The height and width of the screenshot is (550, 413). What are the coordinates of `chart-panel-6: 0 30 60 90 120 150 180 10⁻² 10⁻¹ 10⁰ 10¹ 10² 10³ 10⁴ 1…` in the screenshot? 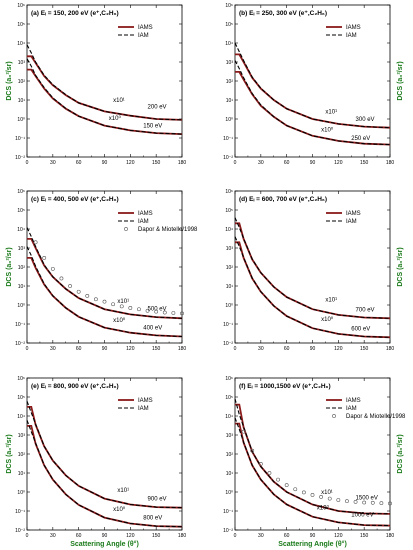 It's located at (314, 462).